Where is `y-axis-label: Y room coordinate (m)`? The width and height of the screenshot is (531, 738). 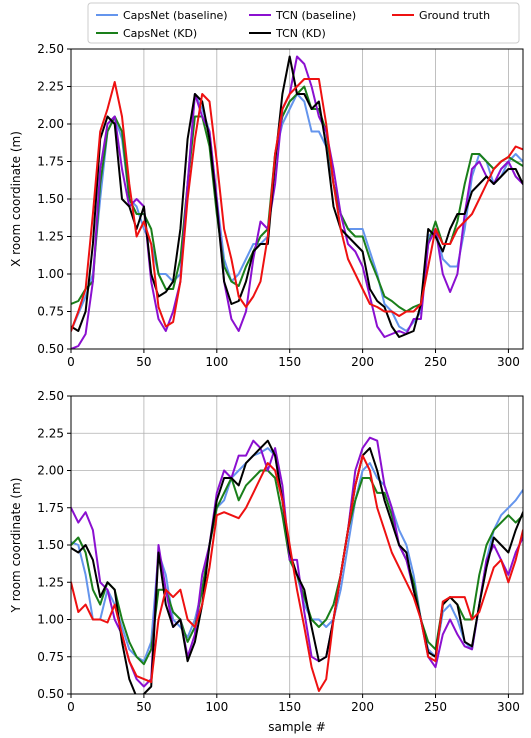
y-axis-label: Y room coordinate (m) is located at coordinates (16, 546).